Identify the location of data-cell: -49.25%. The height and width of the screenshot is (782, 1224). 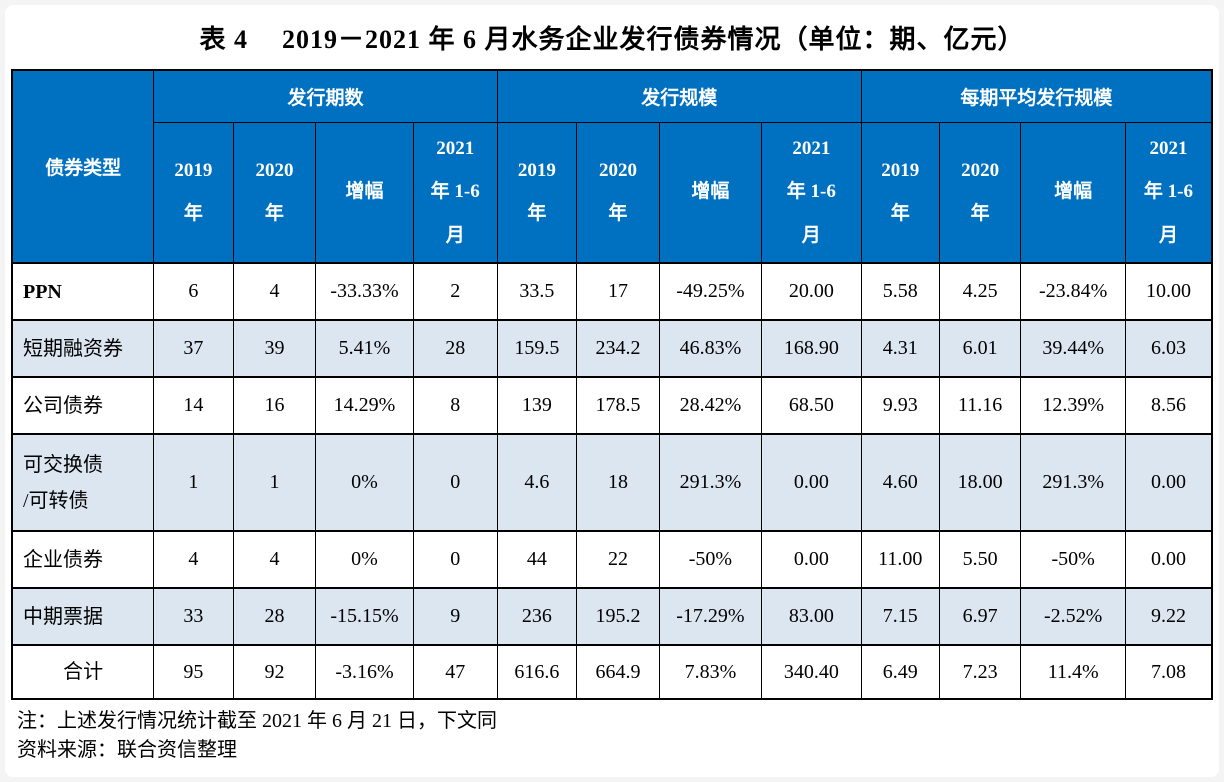
(710, 291).